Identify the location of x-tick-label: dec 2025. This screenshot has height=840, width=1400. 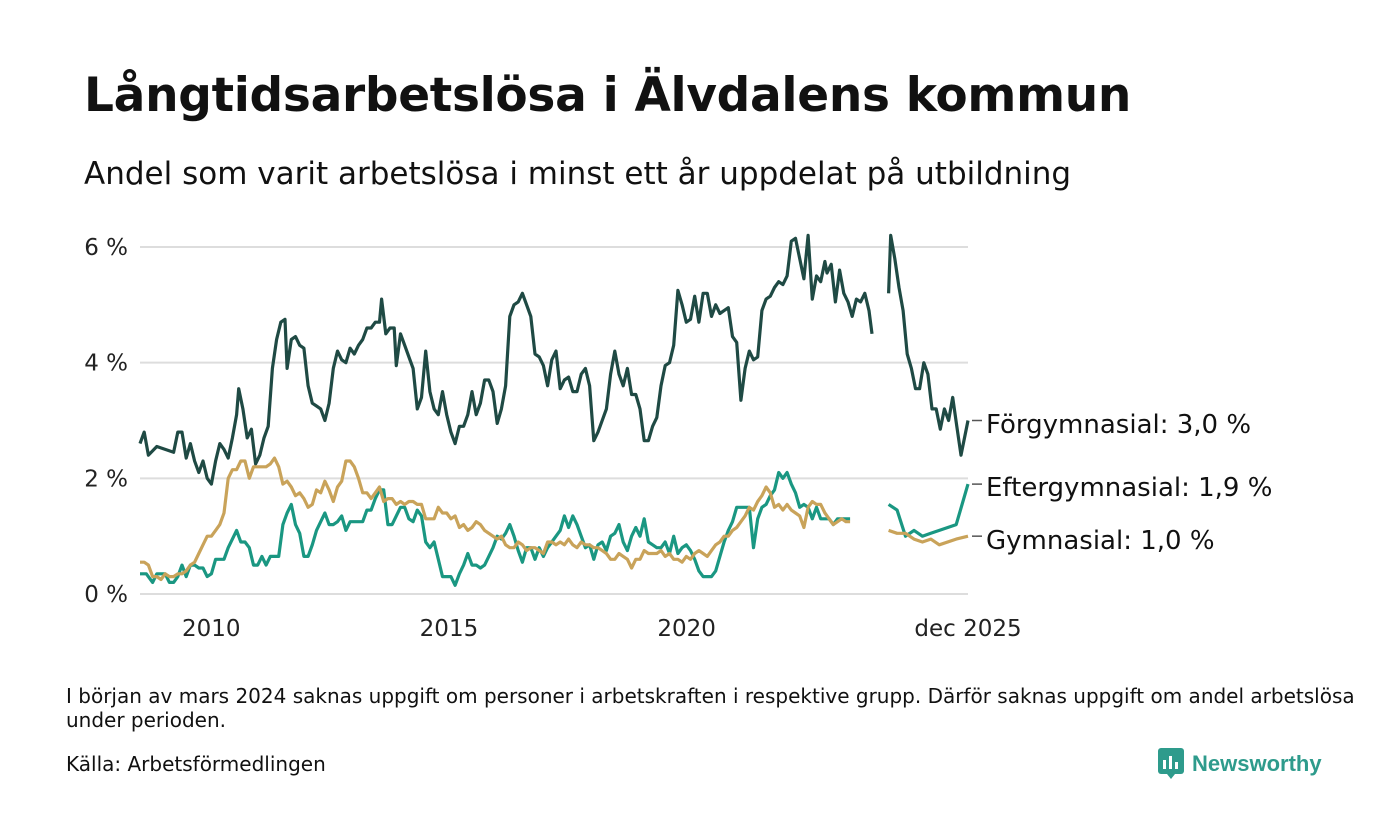
(967, 629).